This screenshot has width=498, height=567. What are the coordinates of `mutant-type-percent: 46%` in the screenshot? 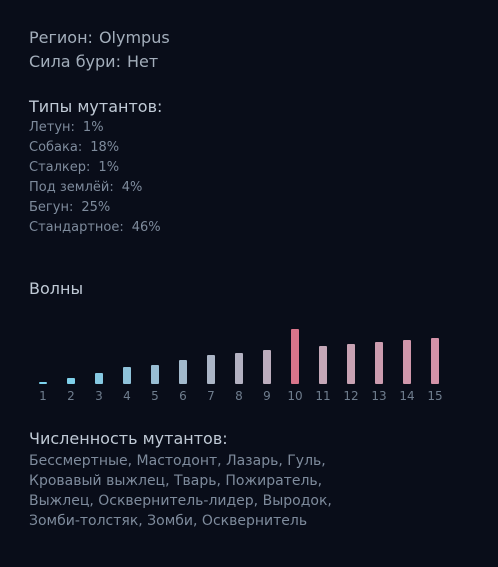 It's located at (146, 227).